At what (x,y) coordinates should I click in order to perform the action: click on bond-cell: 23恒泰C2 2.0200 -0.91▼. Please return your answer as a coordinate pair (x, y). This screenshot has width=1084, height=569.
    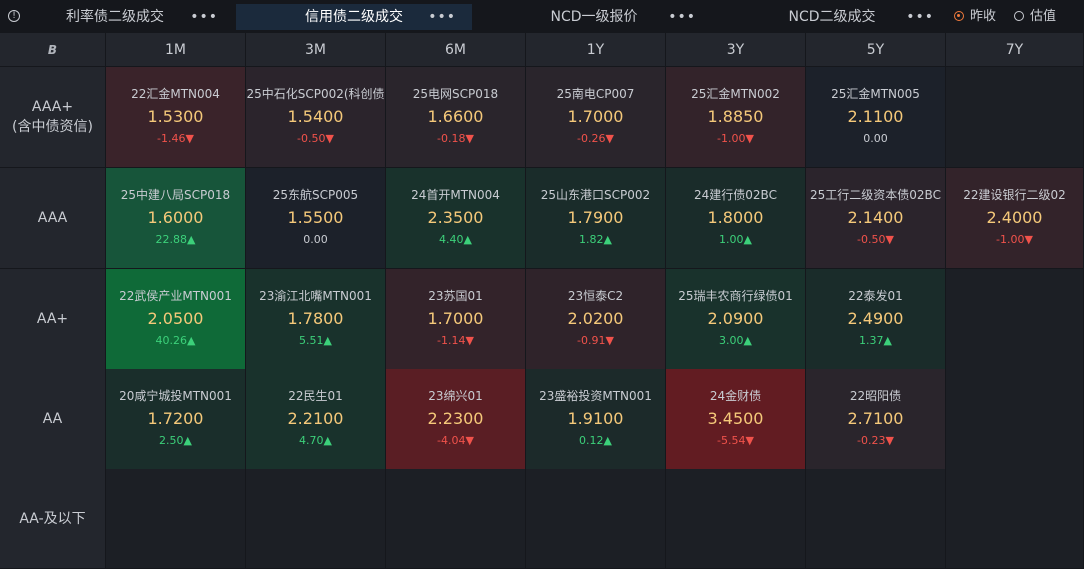
    Looking at the image, I should click on (596, 319).